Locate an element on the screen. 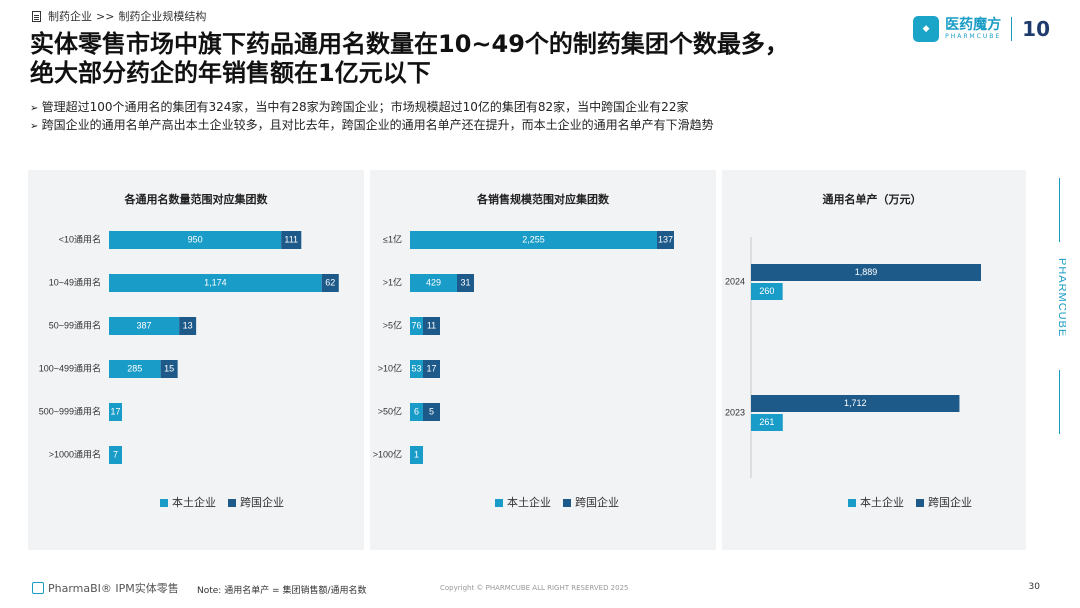 The height and width of the screenshot is (608, 1080). chart3-value-multinational: 1,889 is located at coordinates (866, 272).